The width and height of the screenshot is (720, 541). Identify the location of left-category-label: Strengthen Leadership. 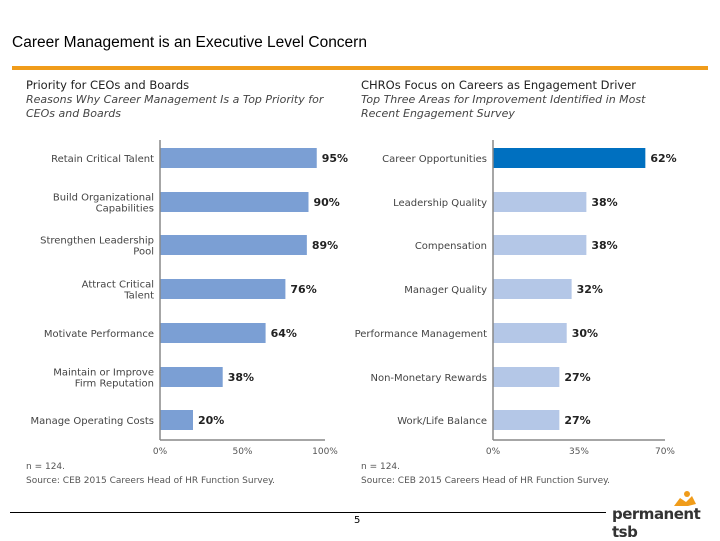
(97, 241).